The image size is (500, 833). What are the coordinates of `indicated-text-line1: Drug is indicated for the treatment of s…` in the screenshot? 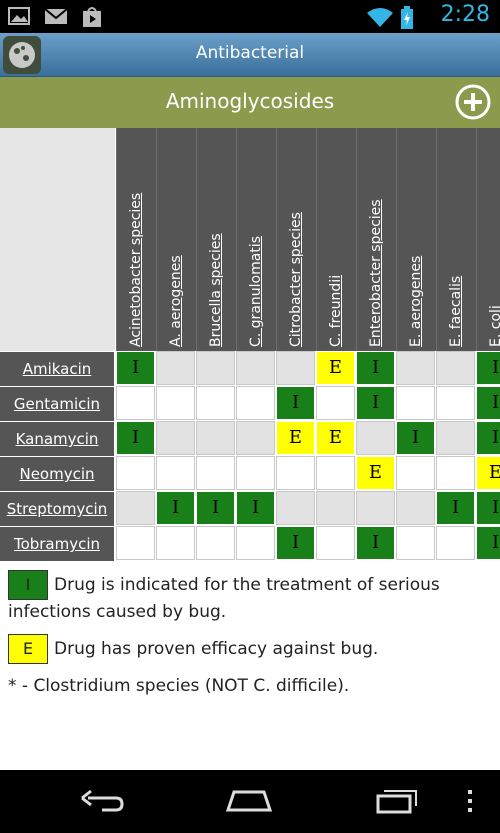 It's located at (247, 585).